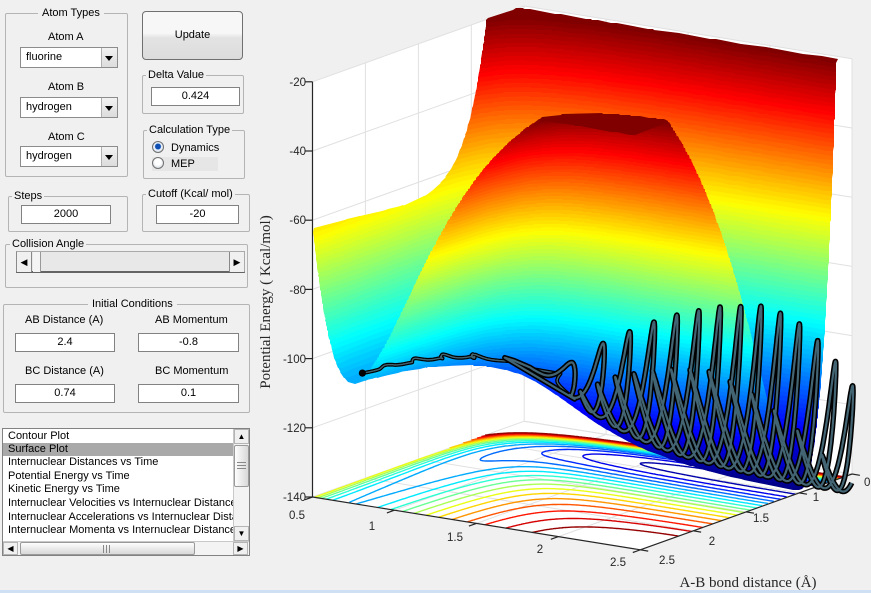 The image size is (871, 593). Describe the element at coordinates (294, 360) in the screenshot. I see `svg-text: -100` at that location.